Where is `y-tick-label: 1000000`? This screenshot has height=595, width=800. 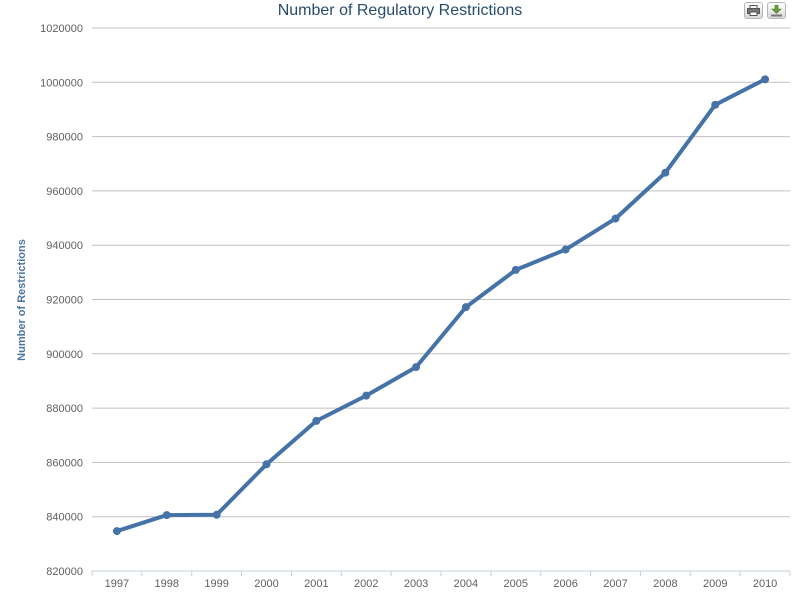 y-tick-label: 1000000 is located at coordinates (61, 83).